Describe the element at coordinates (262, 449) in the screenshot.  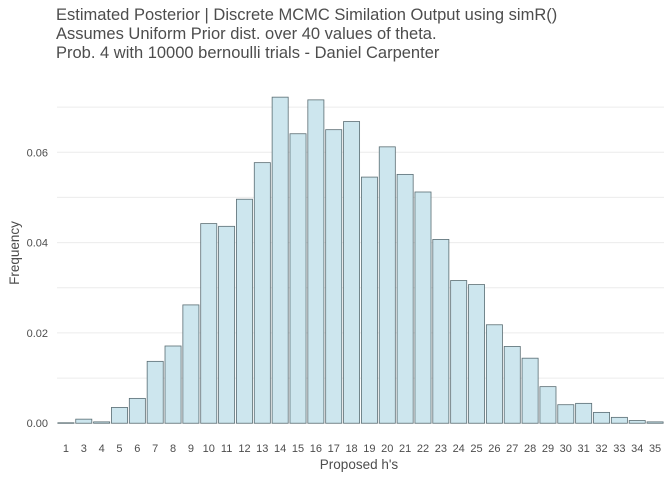
I see `x-tick-label: 13` at that location.